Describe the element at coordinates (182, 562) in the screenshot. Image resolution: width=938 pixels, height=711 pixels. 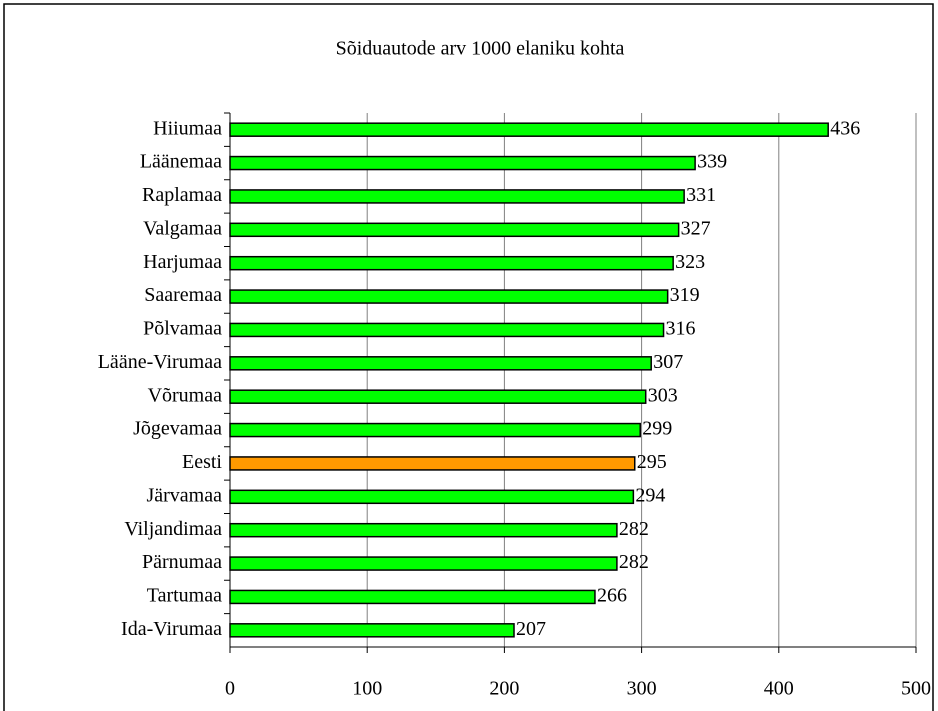
I see `y-tick-label: Pärnumaa` at that location.